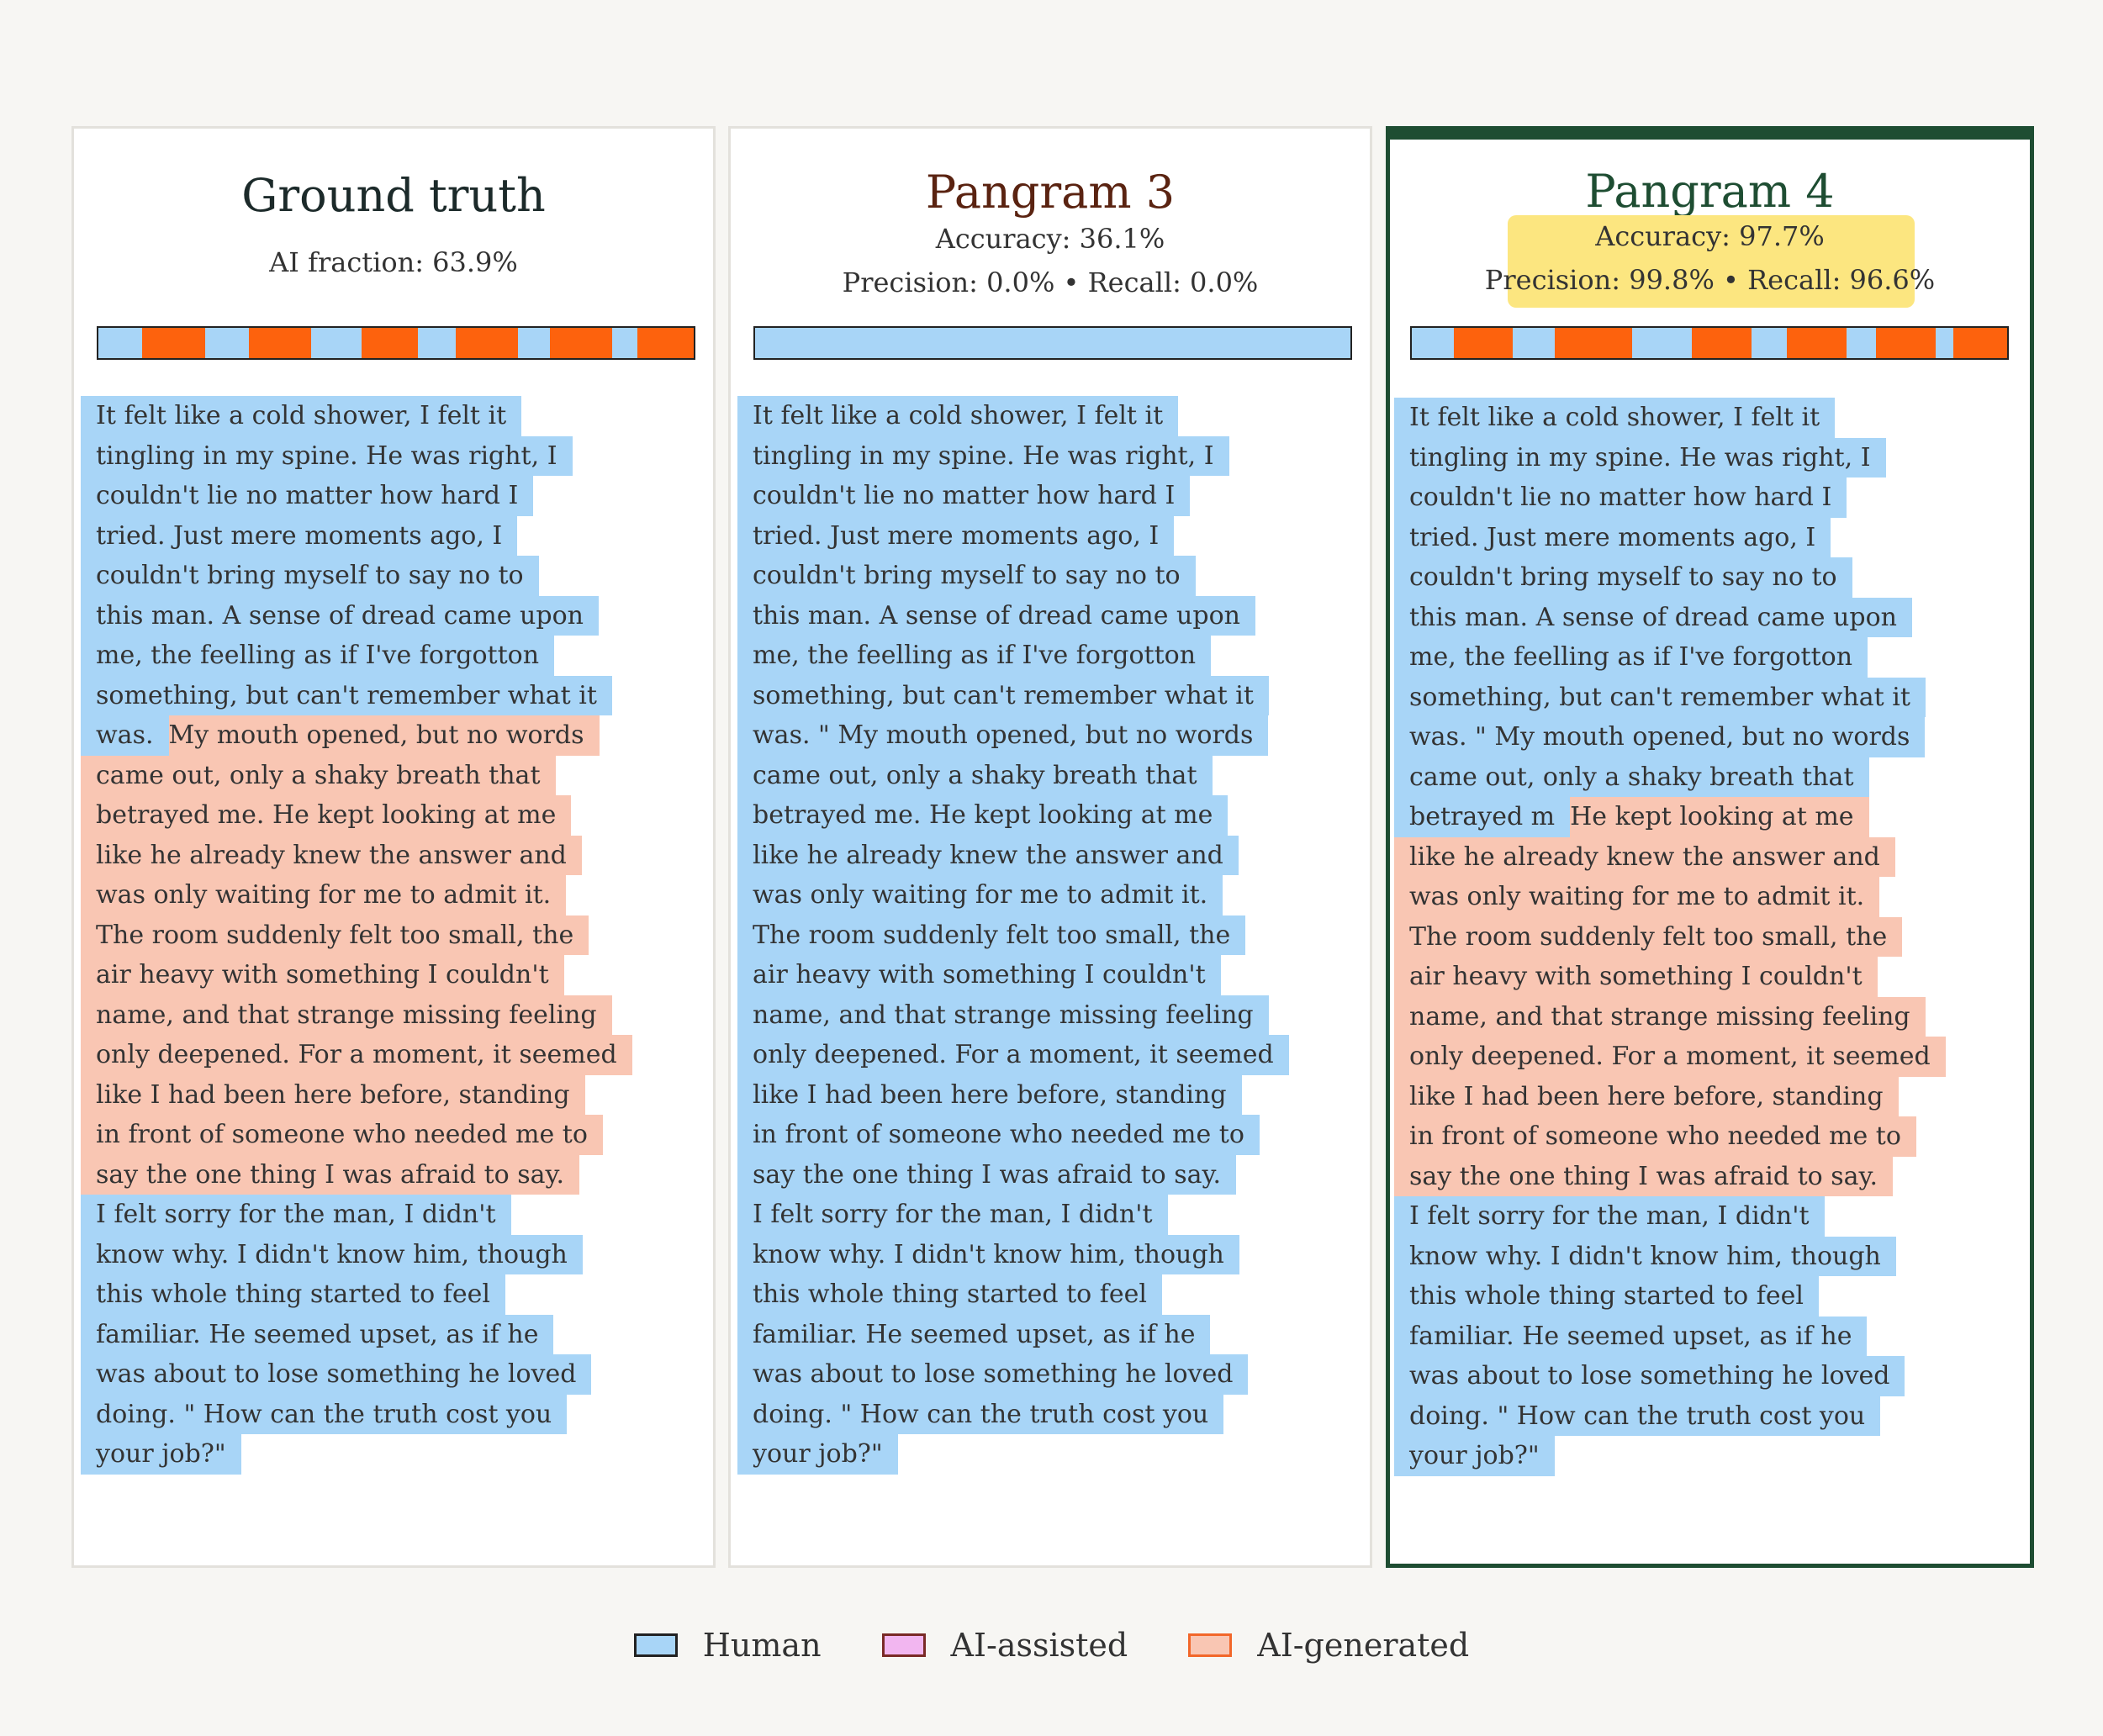 This screenshot has width=2103, height=1736. I want to click on ai-generated-span: My mouth opened, but no words, so click(384, 735).